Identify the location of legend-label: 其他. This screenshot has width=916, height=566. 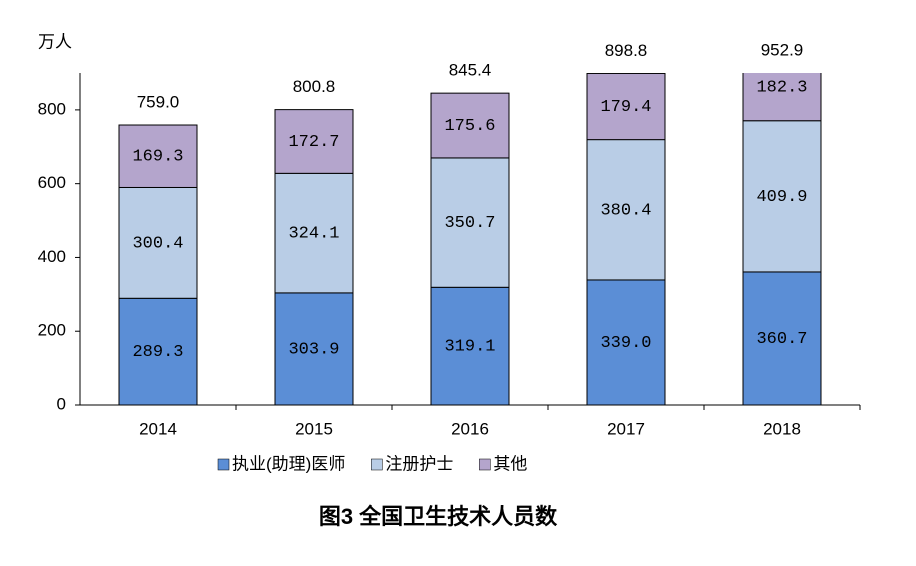
(510, 463).